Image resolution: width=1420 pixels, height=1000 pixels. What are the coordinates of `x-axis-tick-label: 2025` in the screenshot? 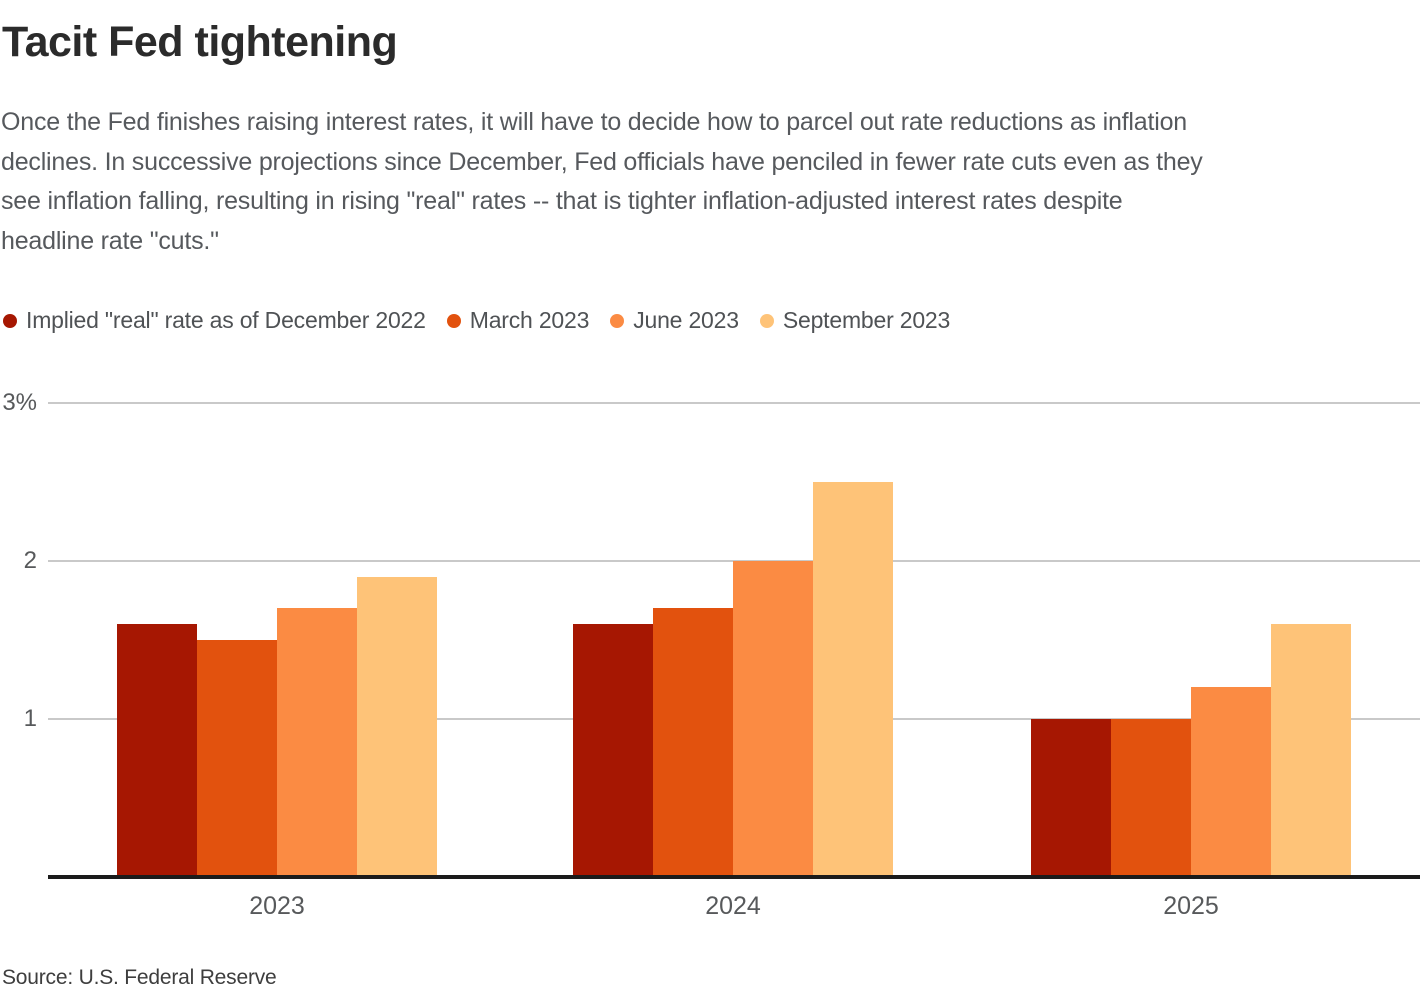 It's located at (1191, 906).